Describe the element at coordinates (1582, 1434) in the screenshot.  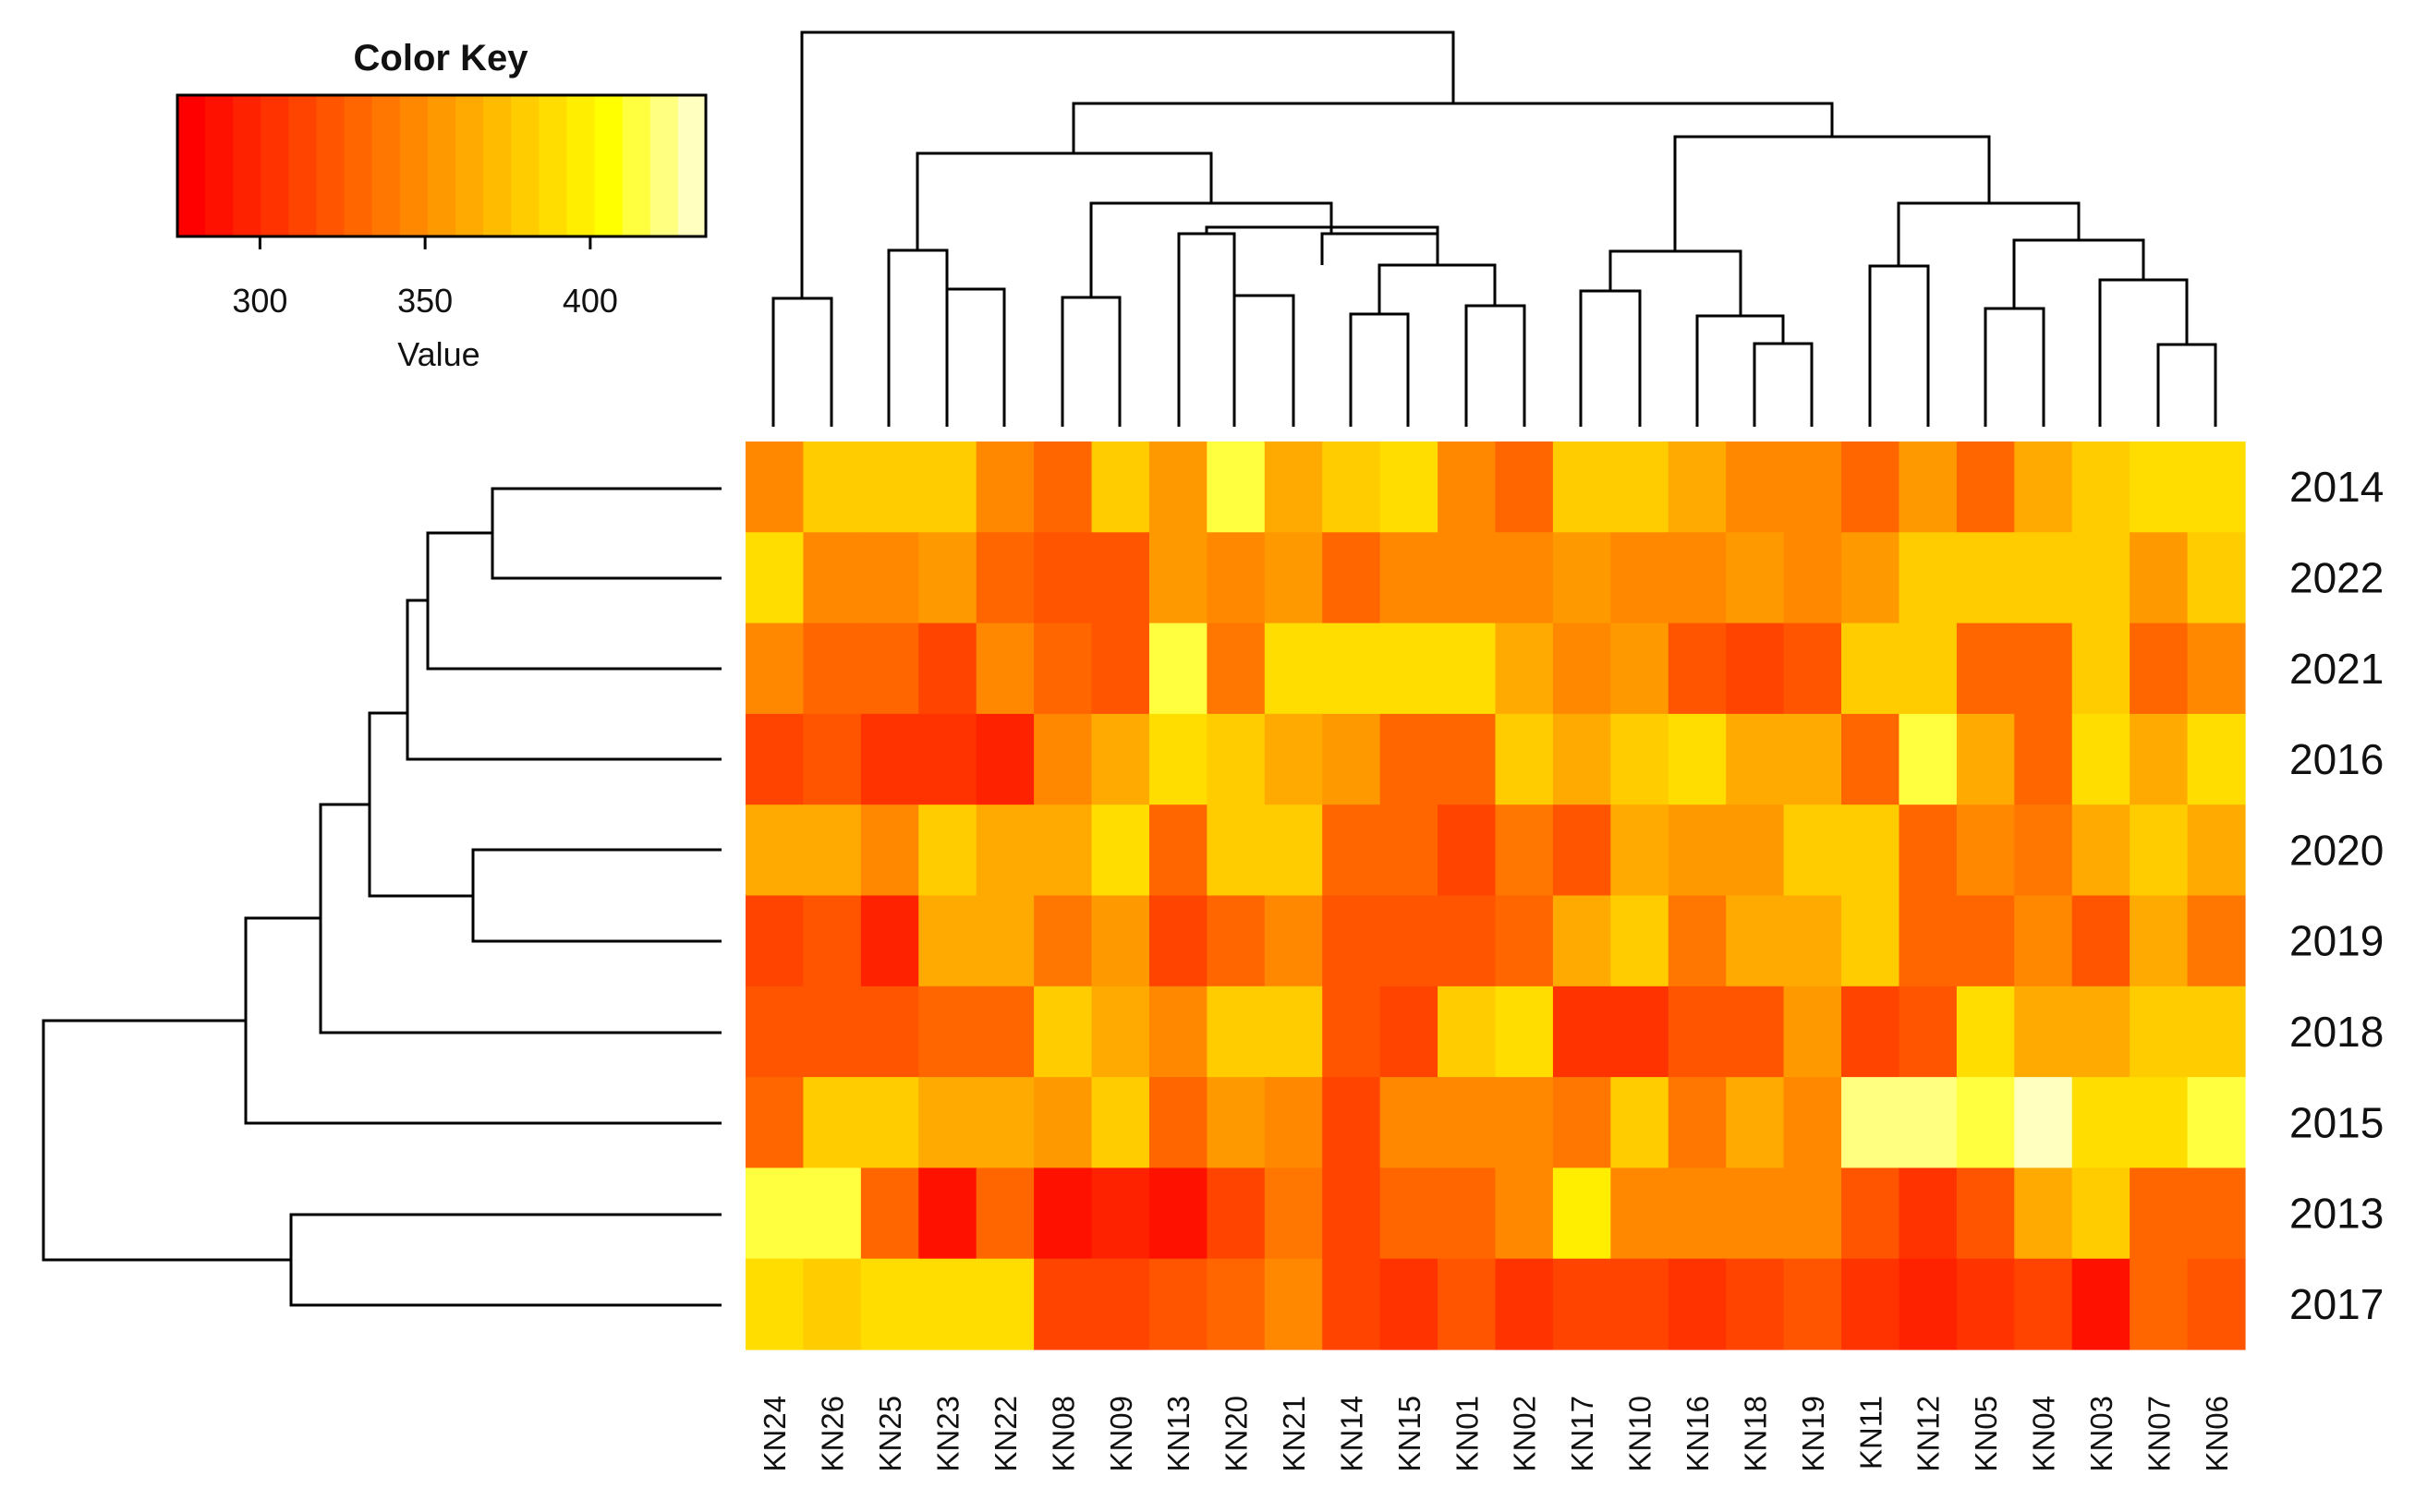
I see `column-label: KN17` at that location.